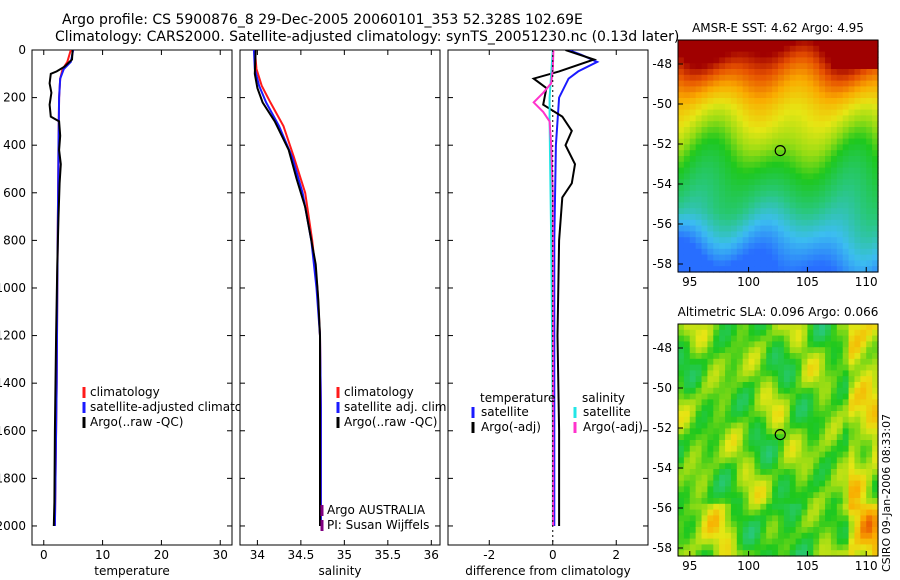 Image resolution: width=900 pixels, height=580 pixels. Describe the element at coordinates (564, 288) in the screenshot. I see `difference-series-temperature-argo-adj-` at that location.